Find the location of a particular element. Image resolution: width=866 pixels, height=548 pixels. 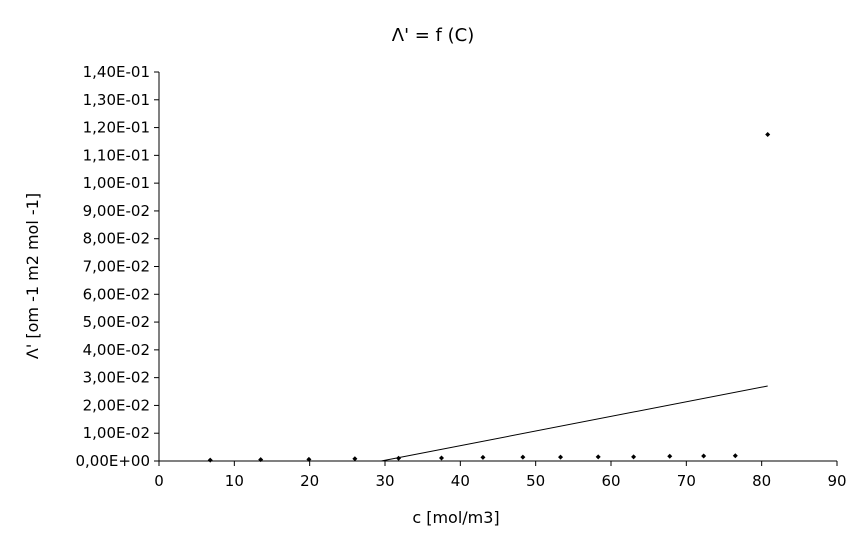

y-tick-label: 7,00E-02 is located at coordinates (116, 267).